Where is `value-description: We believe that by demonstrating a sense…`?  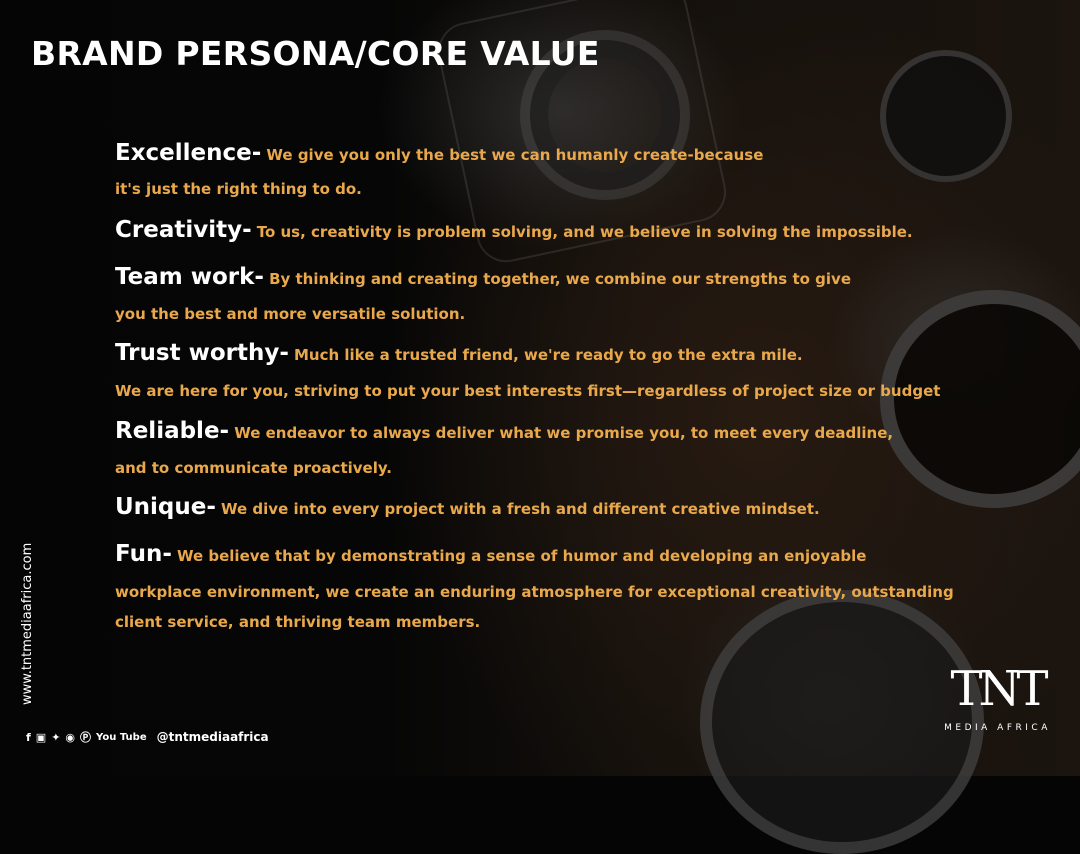
value-description: We believe that by demonstrating a sense… is located at coordinates (521, 556).